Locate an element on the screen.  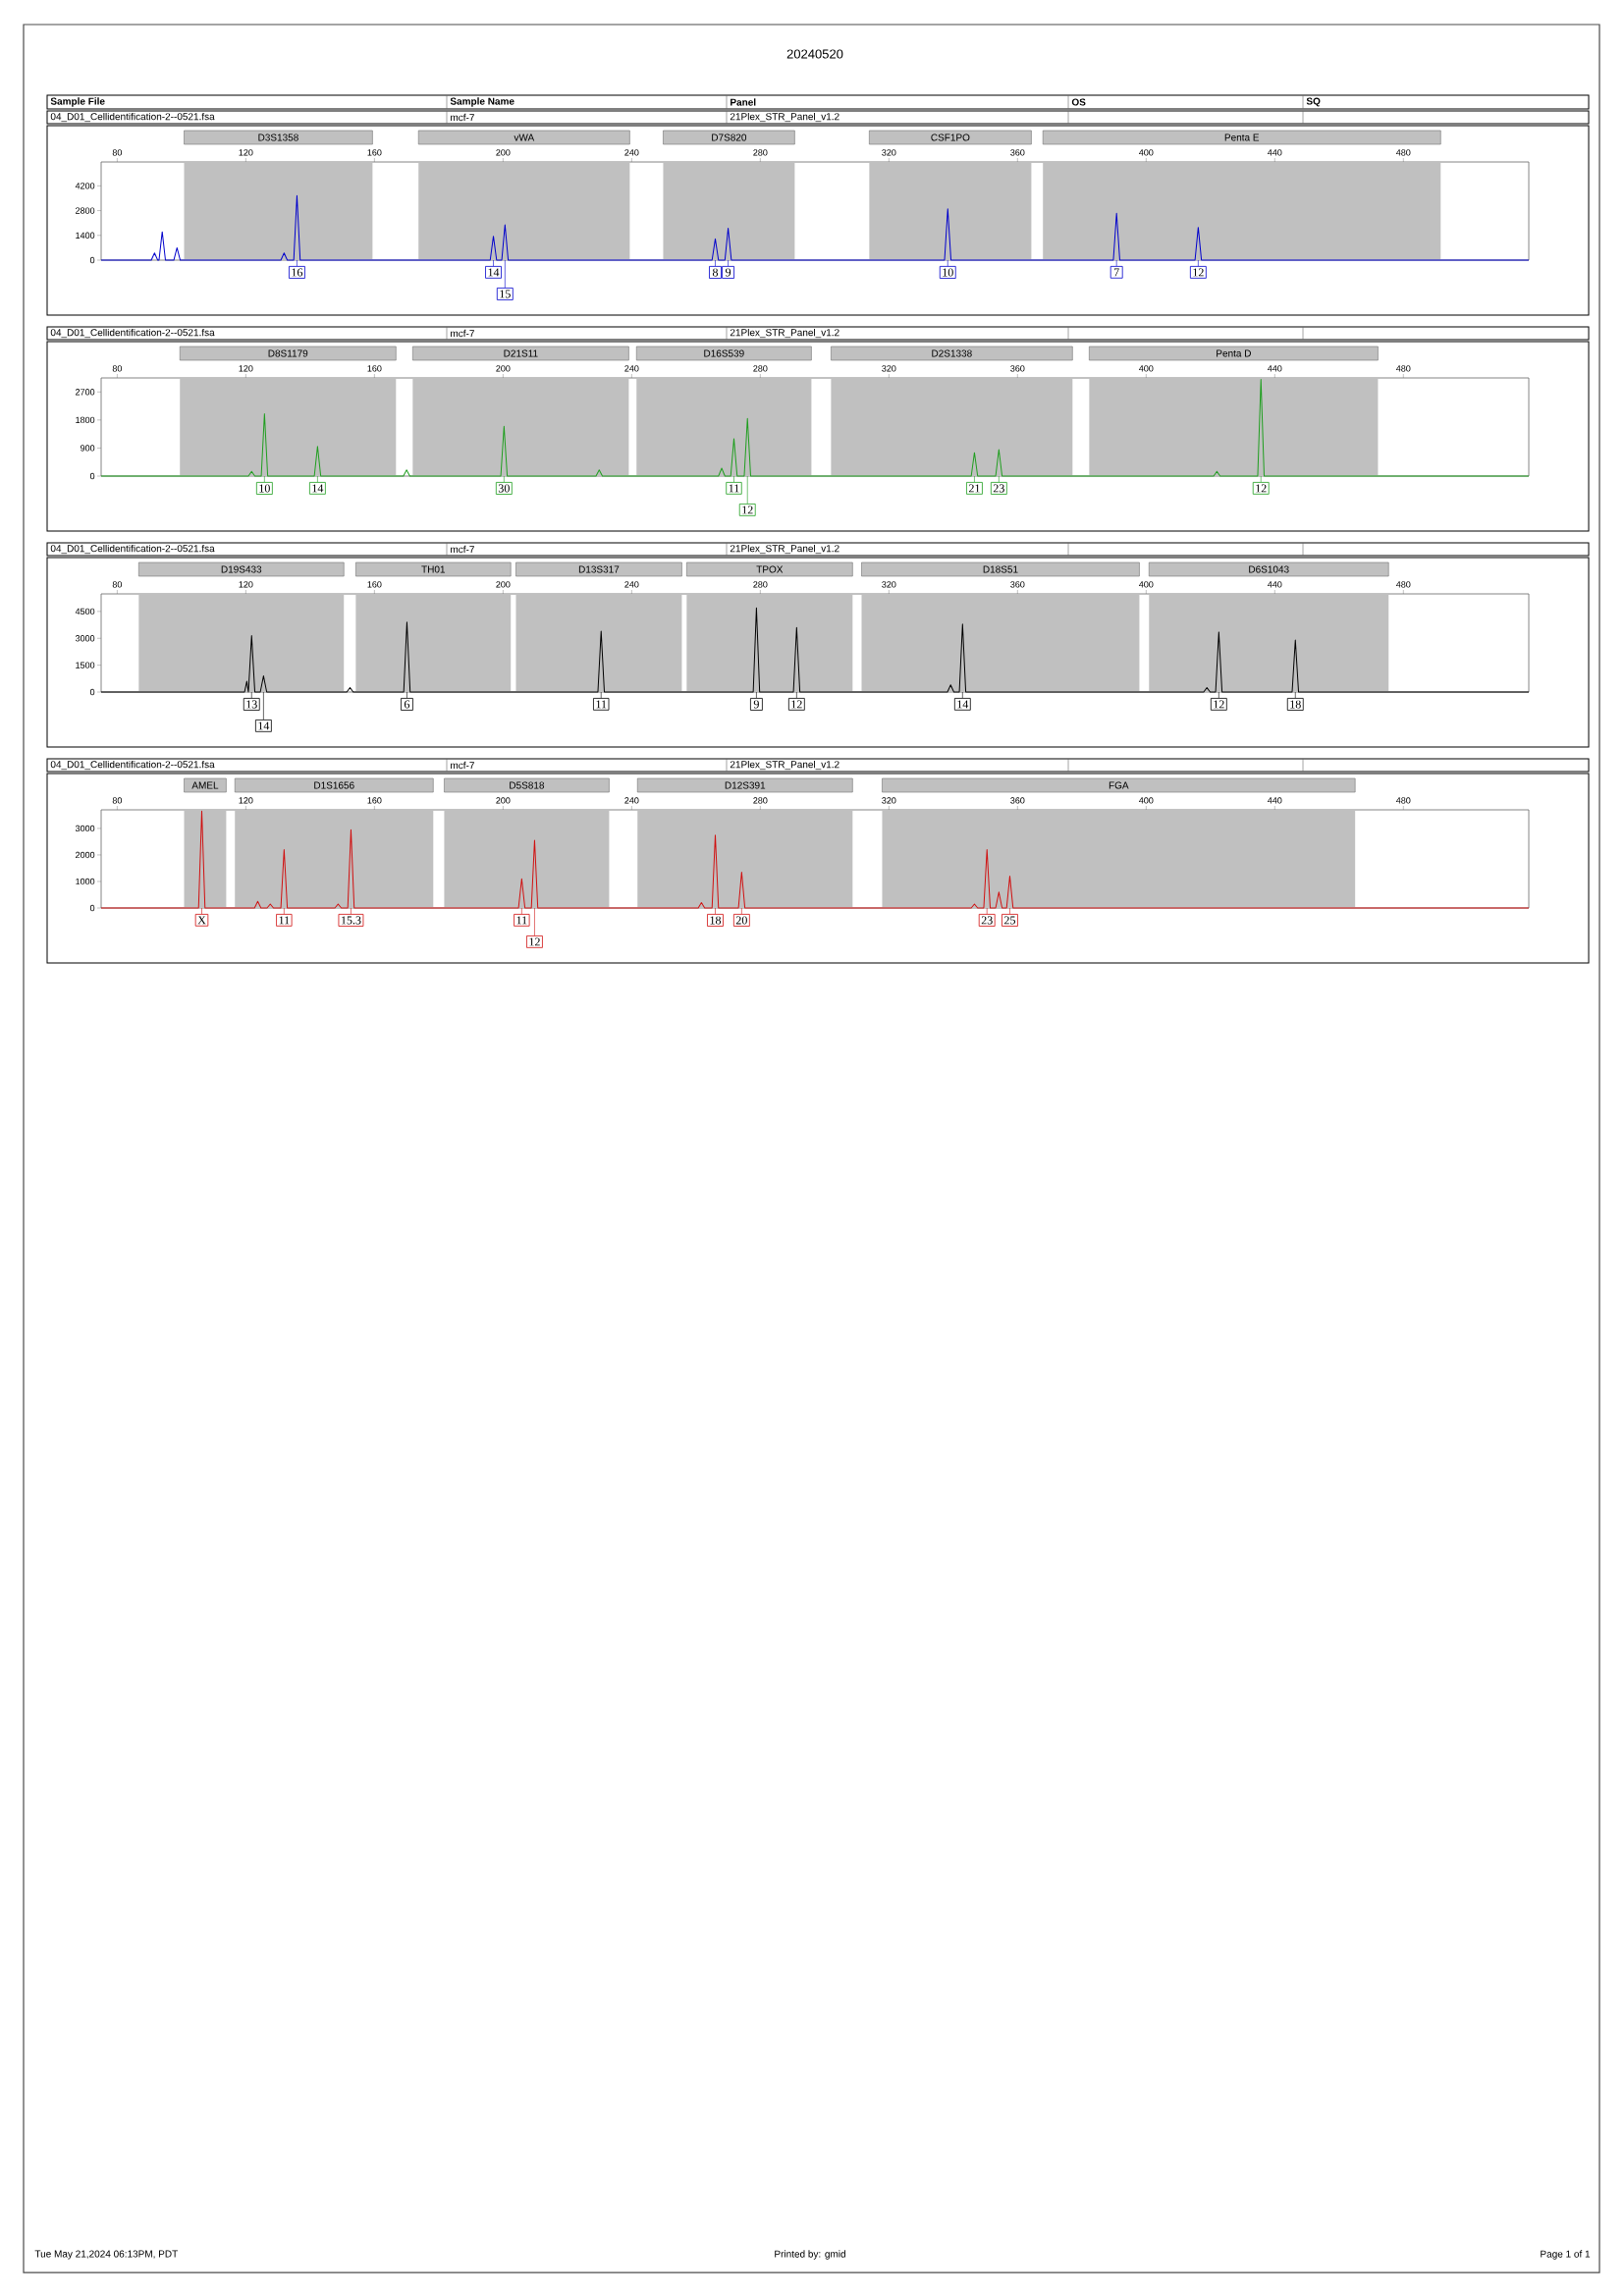
annotation: X is located at coordinates (201, 920).